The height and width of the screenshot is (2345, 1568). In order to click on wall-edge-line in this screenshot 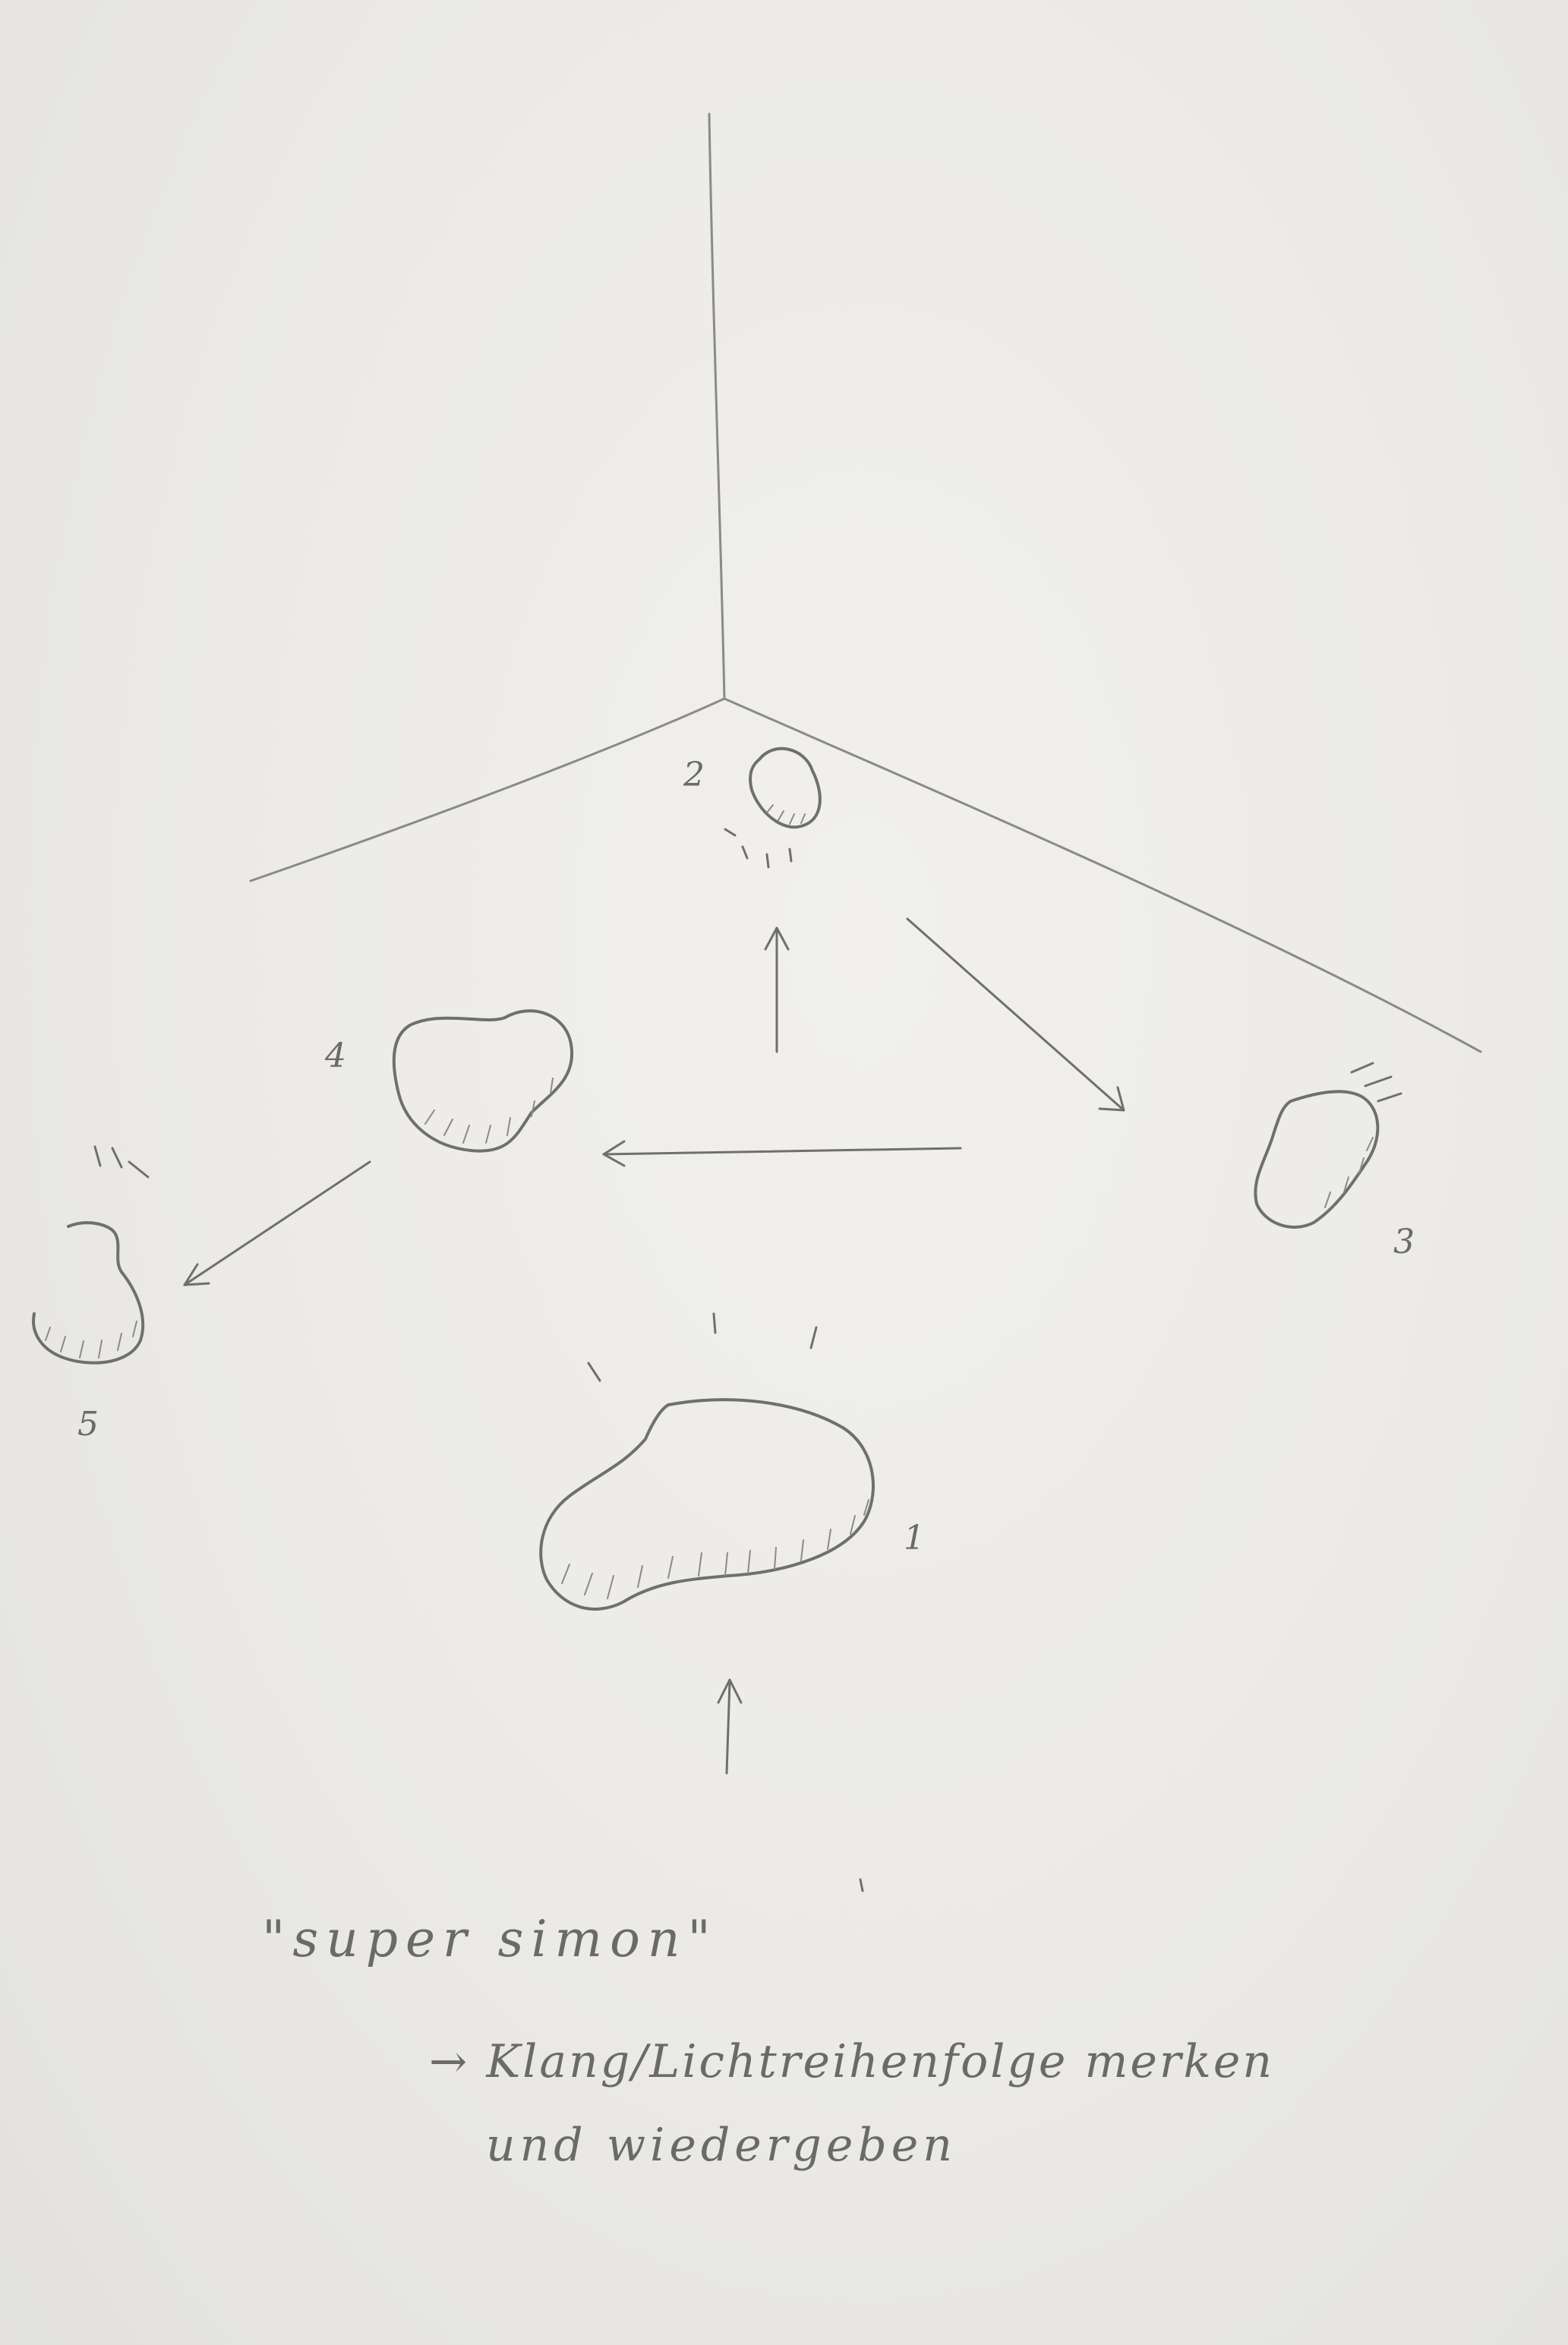, I will do `click(717, 406)`.